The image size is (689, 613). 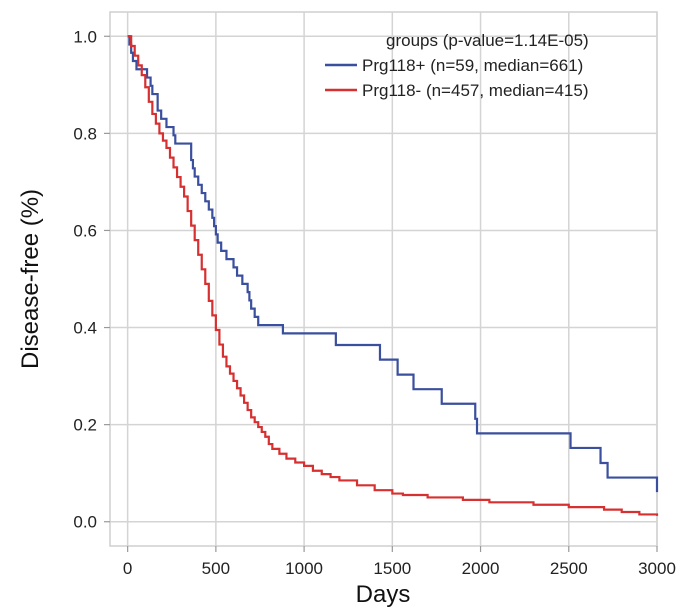 What do you see at coordinates (85, 328) in the screenshot?
I see `y-tick-label: 0.4` at bounding box center [85, 328].